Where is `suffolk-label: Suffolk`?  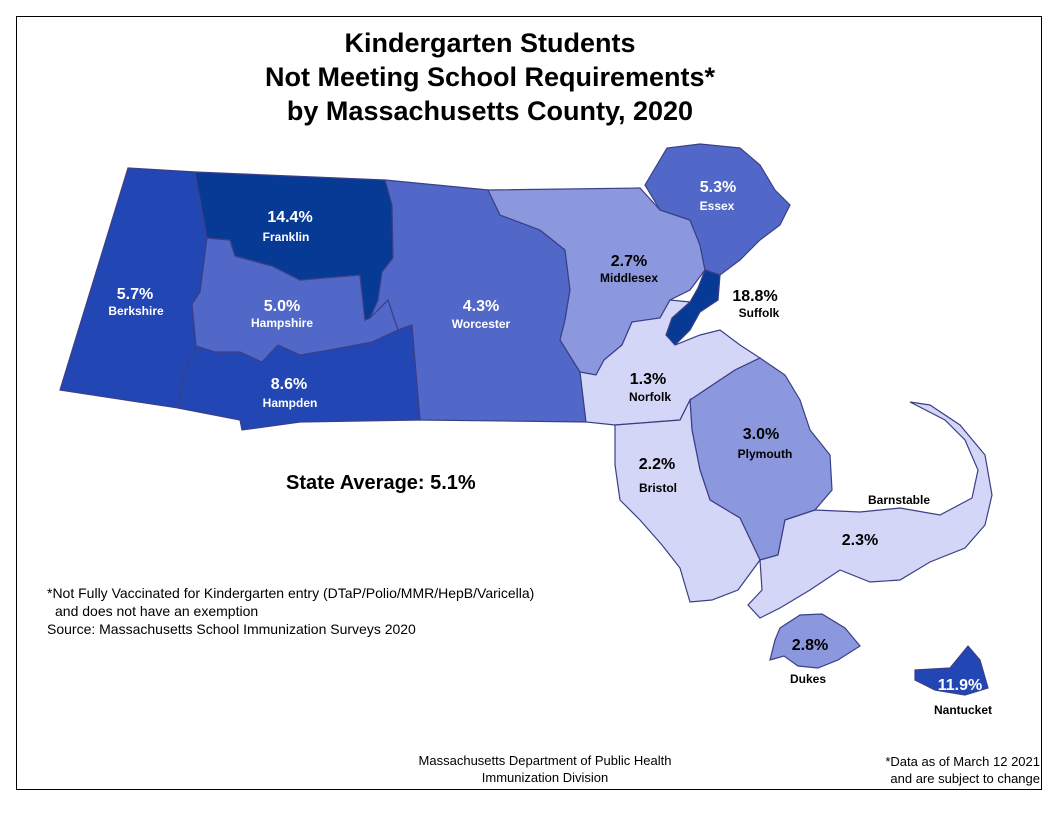
suffolk-label: Suffolk is located at coordinates (759, 313).